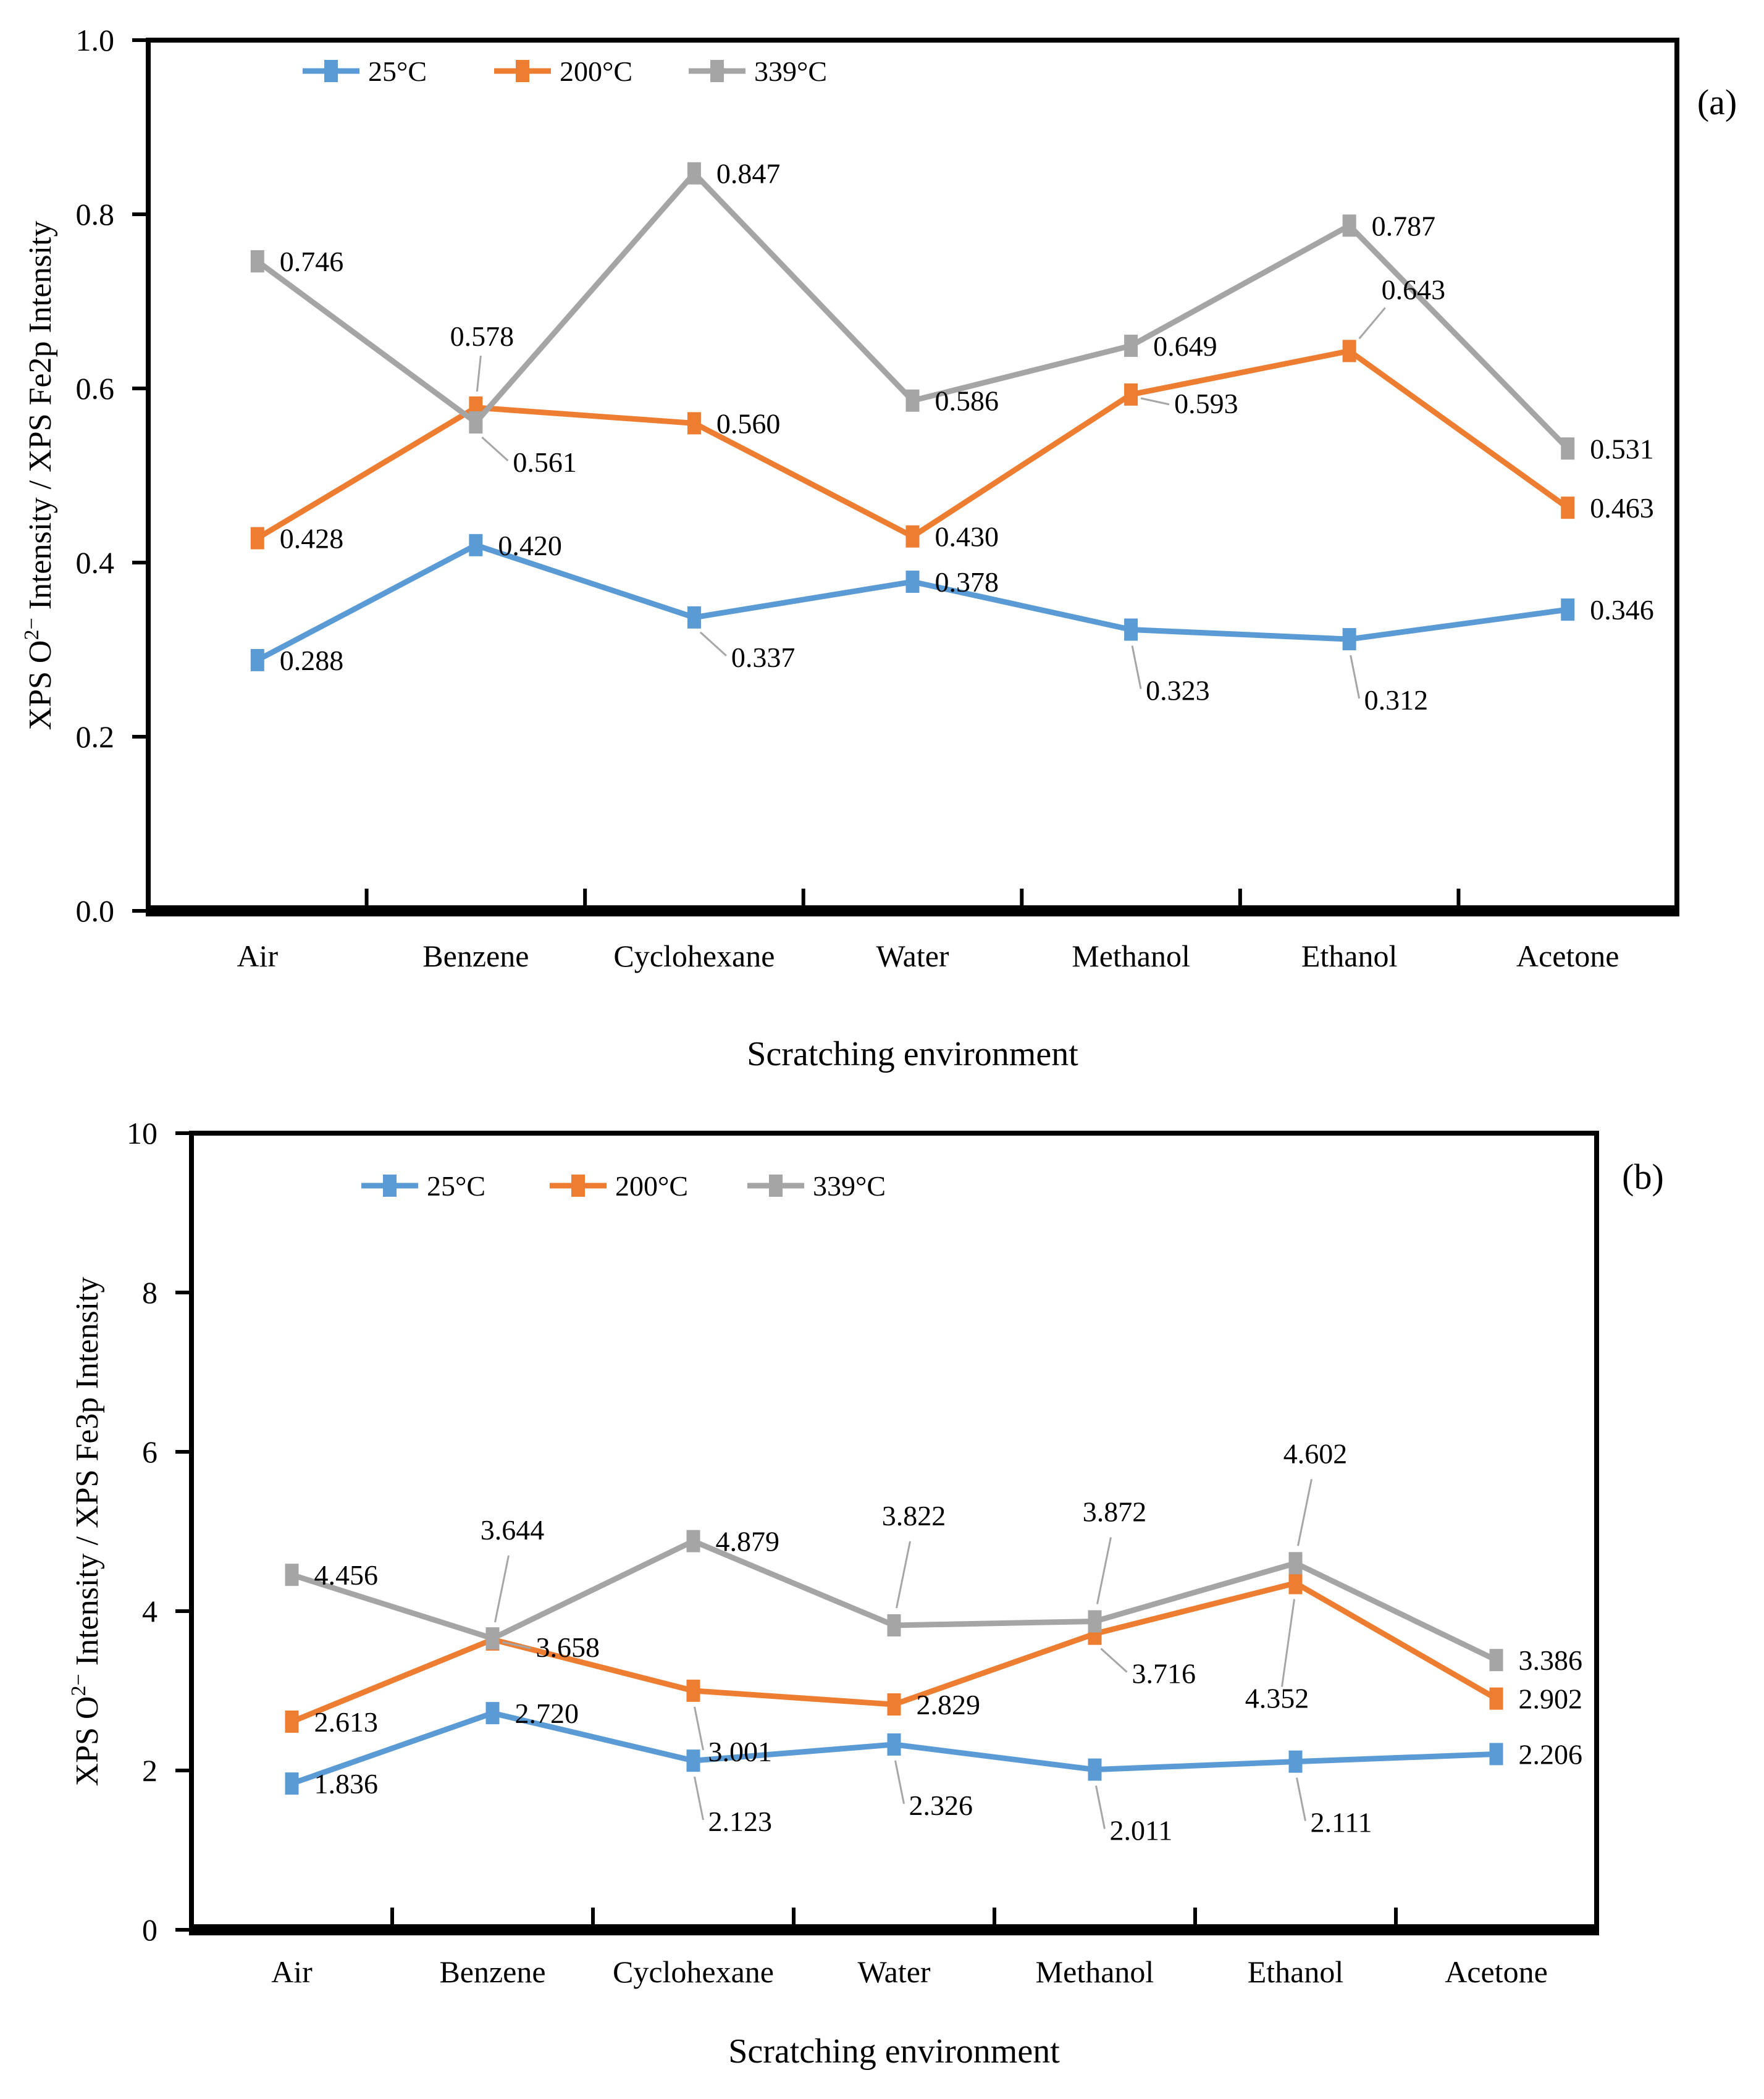  Describe the element at coordinates (1551, 1754) in the screenshot. I see `data-label: 2.206` at that location.